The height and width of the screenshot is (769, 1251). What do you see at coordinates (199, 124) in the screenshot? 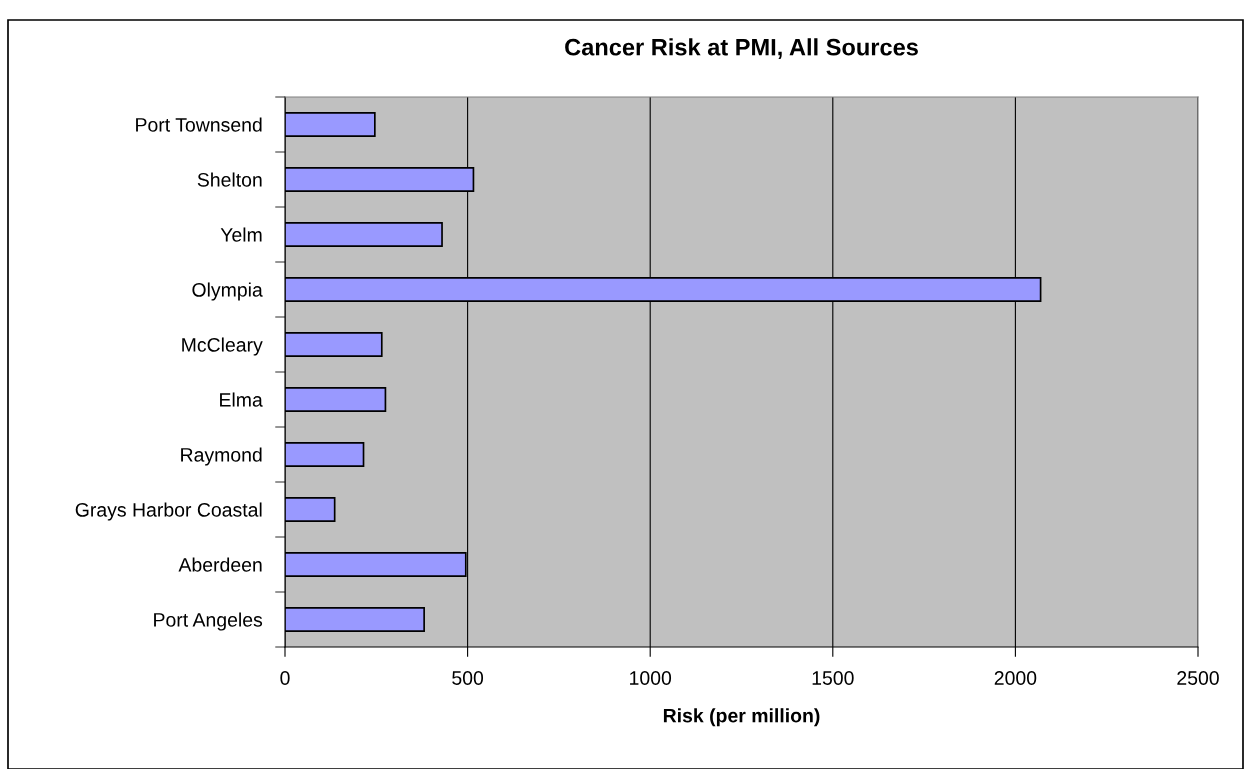
I see `y-tick-label: Port Townsend` at bounding box center [199, 124].